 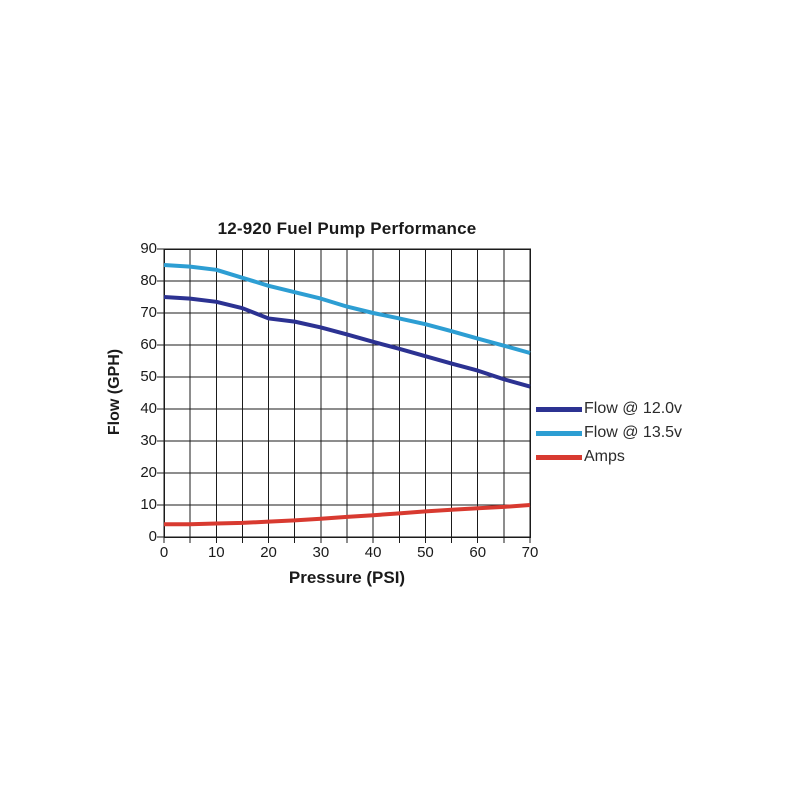 What do you see at coordinates (425, 552) in the screenshot?
I see `x-tick-label: 50` at bounding box center [425, 552].